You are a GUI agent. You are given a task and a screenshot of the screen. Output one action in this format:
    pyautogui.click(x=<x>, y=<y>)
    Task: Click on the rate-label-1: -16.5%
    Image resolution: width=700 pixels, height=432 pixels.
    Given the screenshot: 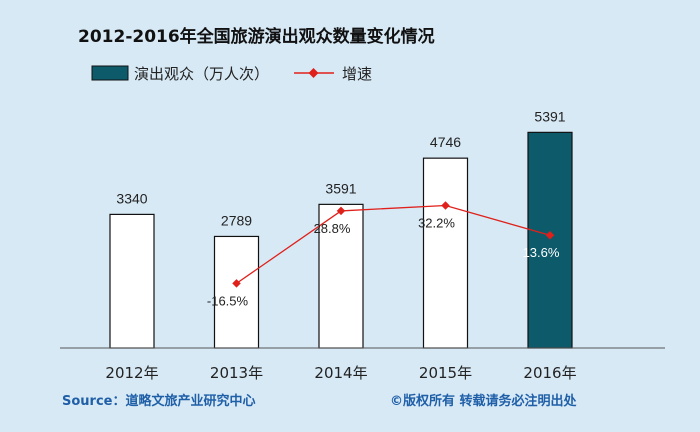 What is the action you would take?
    pyautogui.click(x=228, y=300)
    